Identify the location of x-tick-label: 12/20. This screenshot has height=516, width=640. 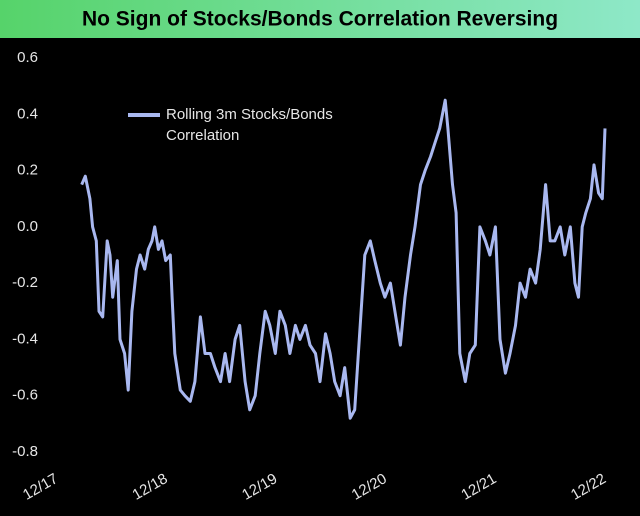
(369, 486).